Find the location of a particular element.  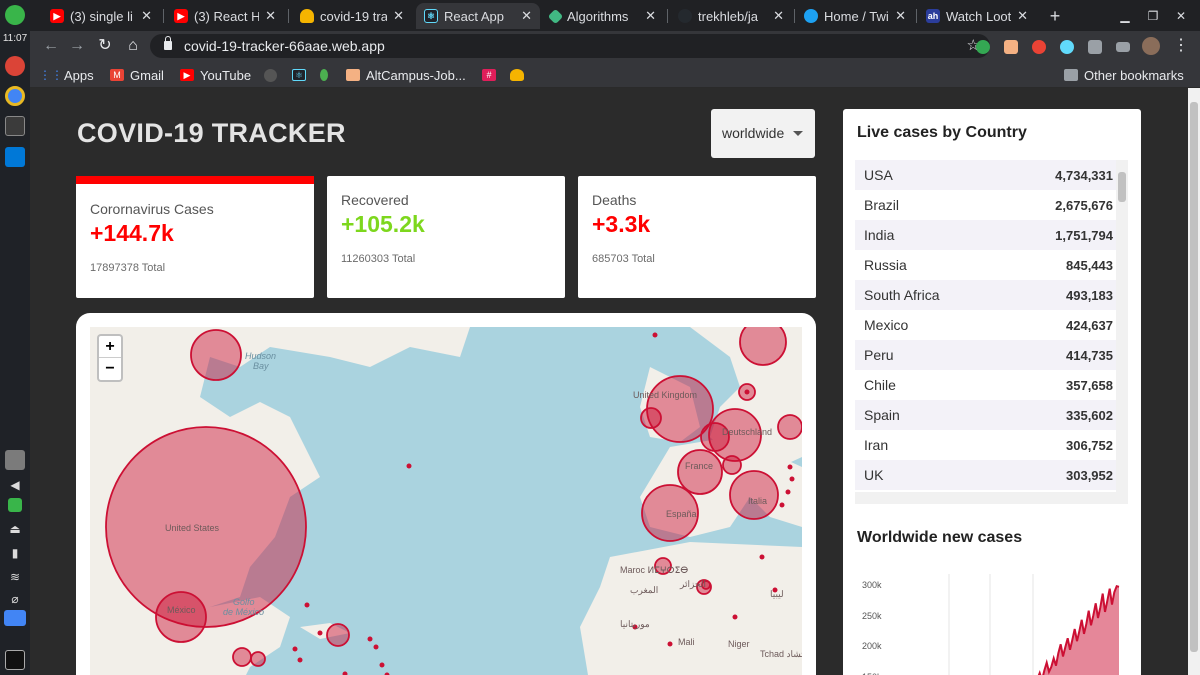

reload-icon: ↻ is located at coordinates (105, 45).